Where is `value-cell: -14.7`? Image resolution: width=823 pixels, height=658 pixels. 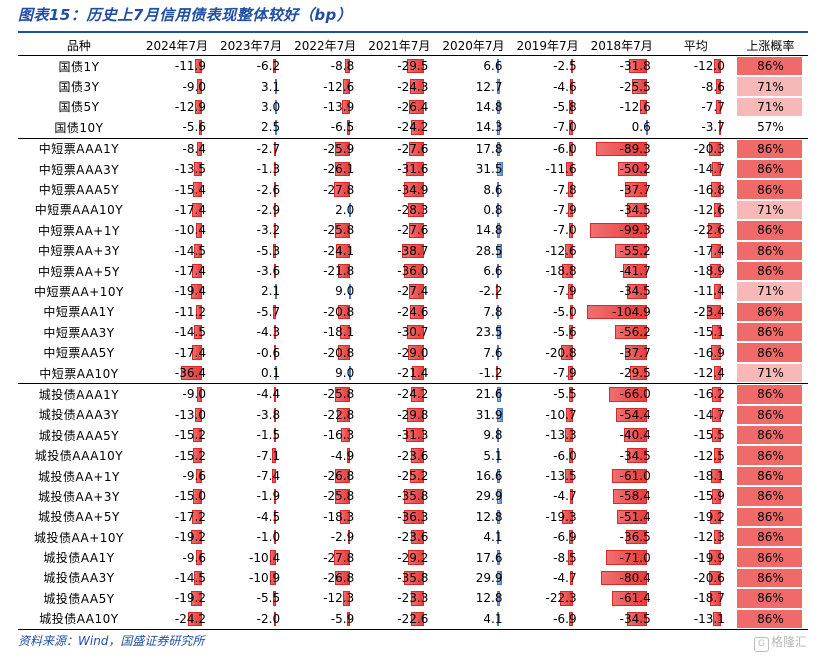
value-cell: -14.7 is located at coordinates (696, 169).